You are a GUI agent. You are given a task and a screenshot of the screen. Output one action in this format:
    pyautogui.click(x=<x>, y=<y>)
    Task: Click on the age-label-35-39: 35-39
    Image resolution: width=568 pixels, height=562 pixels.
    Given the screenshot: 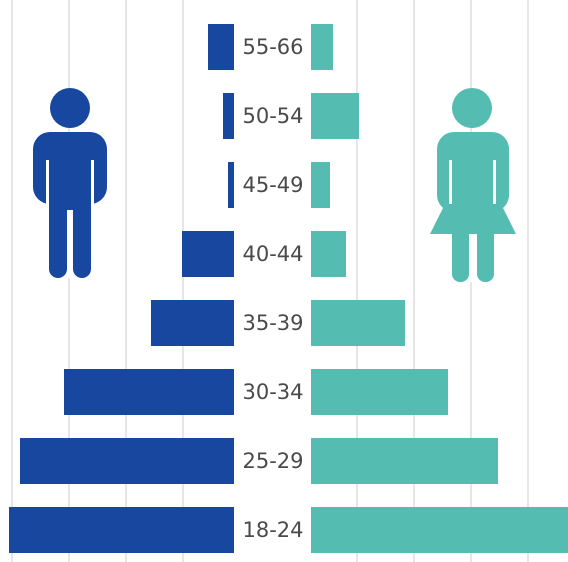 What is the action you would take?
    pyautogui.click(x=272, y=323)
    